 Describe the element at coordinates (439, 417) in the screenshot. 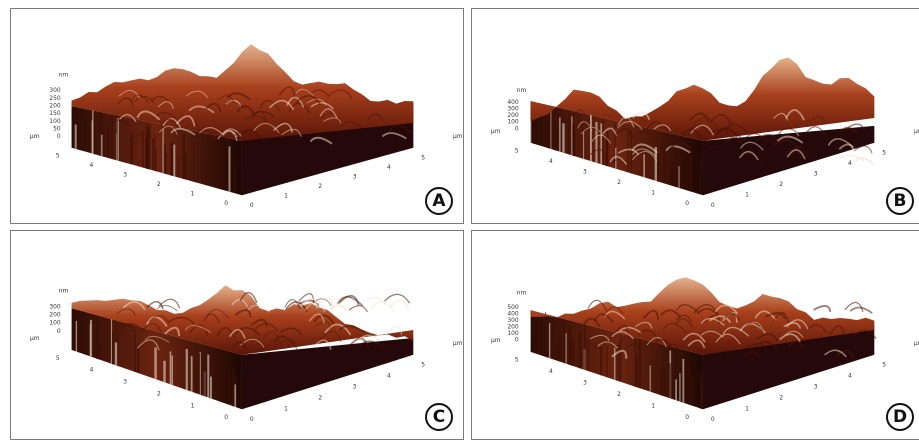

I see `panel-label-c: C` at that location.